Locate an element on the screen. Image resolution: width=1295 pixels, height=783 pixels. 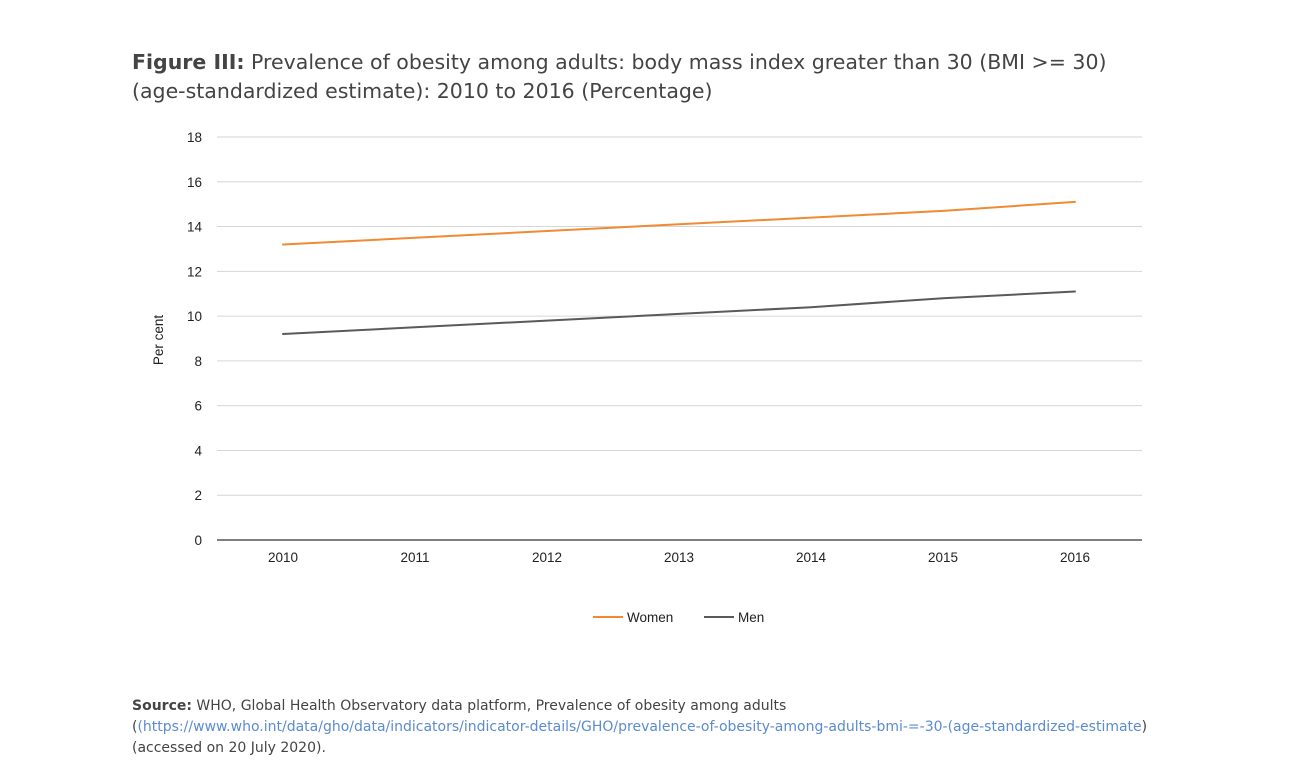
y-tick-label: 18 is located at coordinates (194, 137).